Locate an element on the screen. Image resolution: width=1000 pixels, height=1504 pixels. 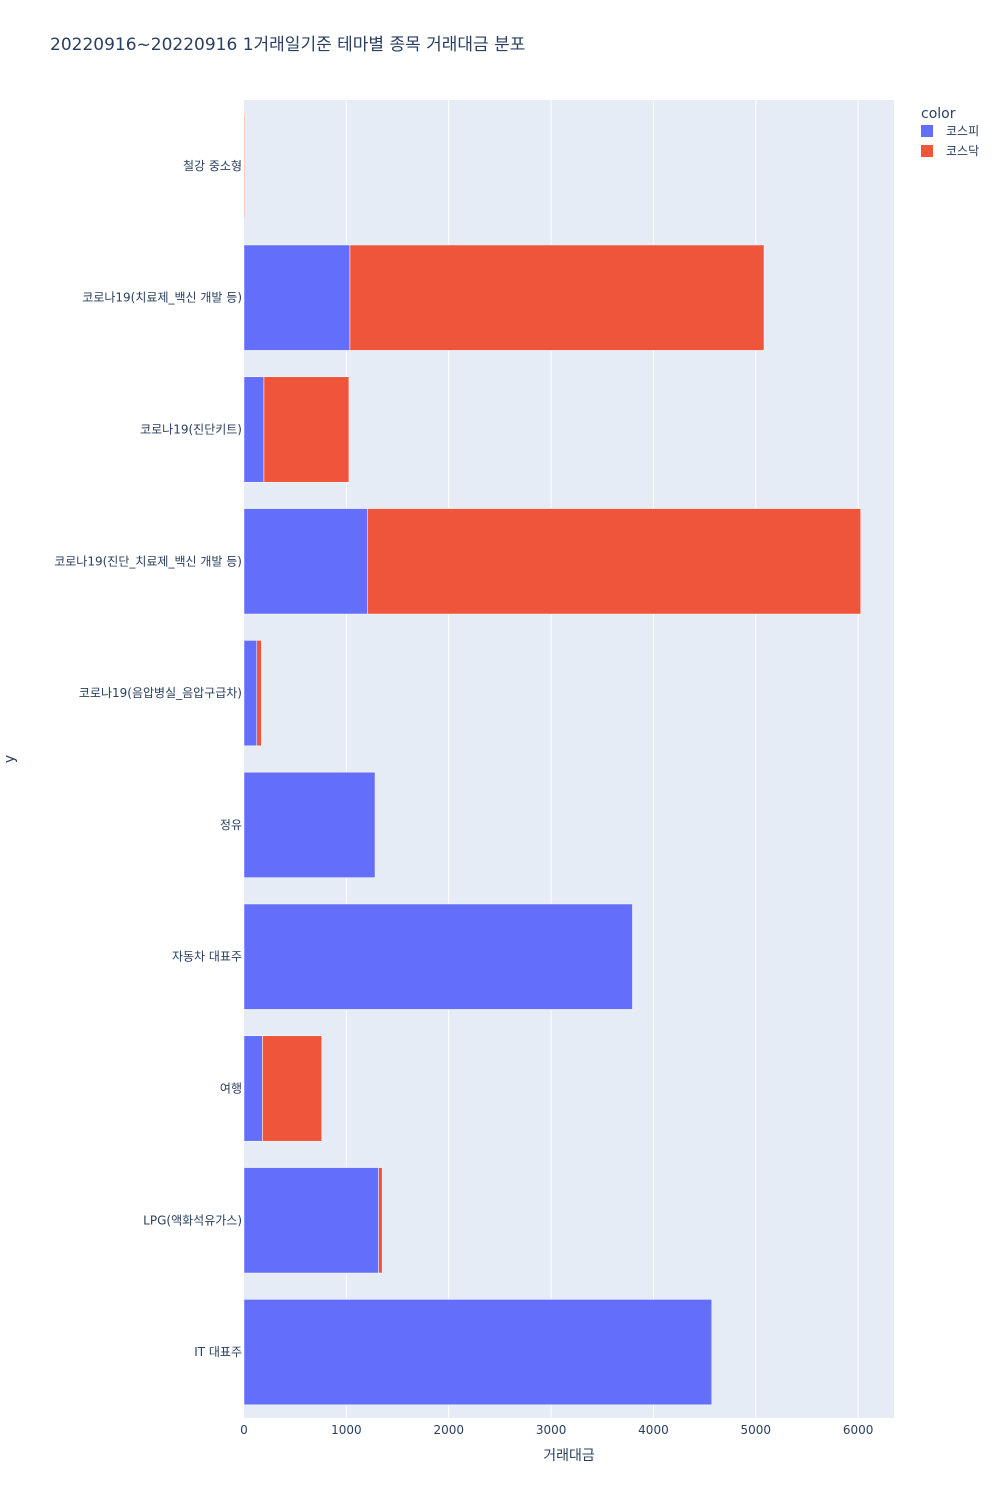
y-tick-label: 철강 중소형 is located at coordinates (212, 166).